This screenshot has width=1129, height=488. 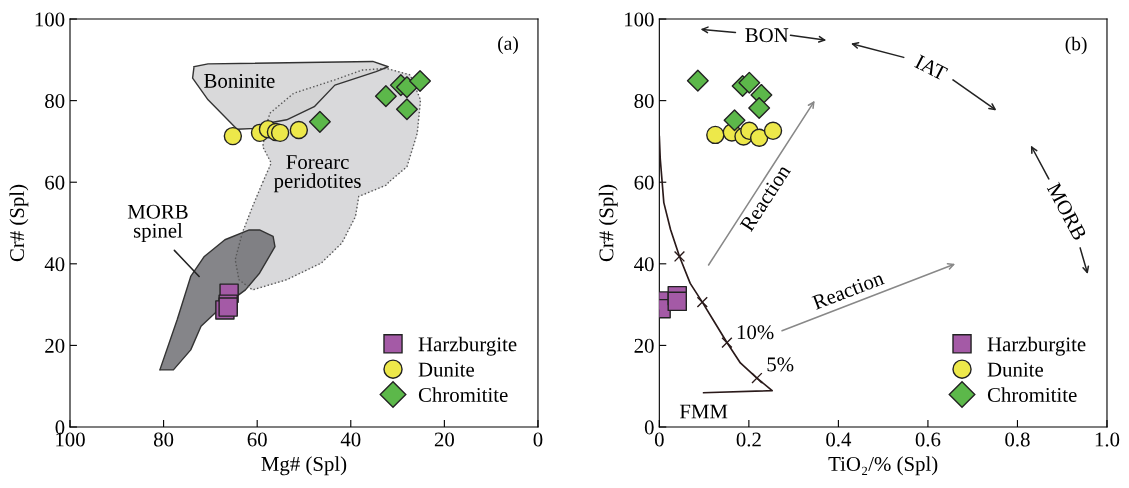 I want to click on x-tick-label: 1.0, so click(x=1107, y=439).